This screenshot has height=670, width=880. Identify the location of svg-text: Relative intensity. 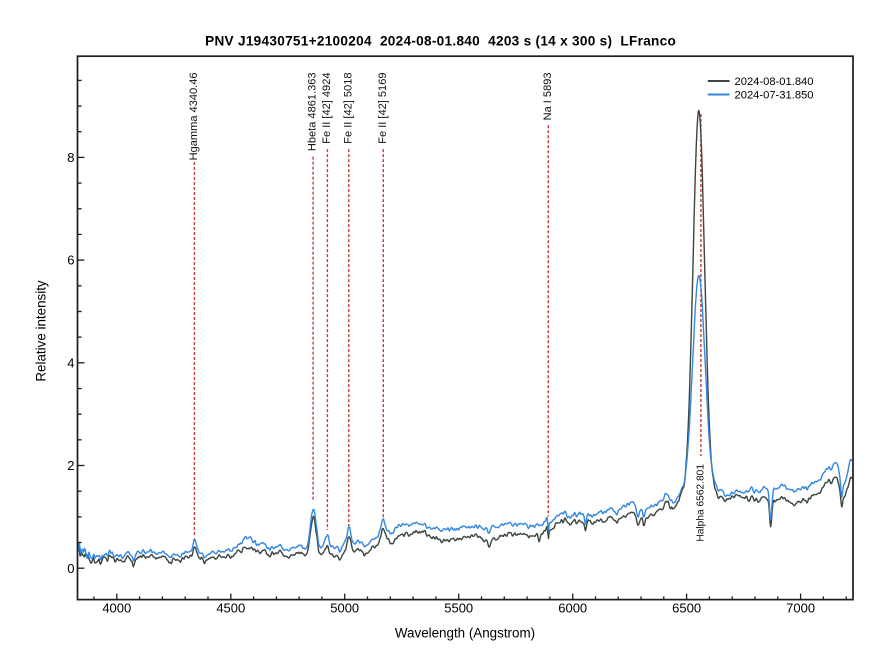
(41, 331).